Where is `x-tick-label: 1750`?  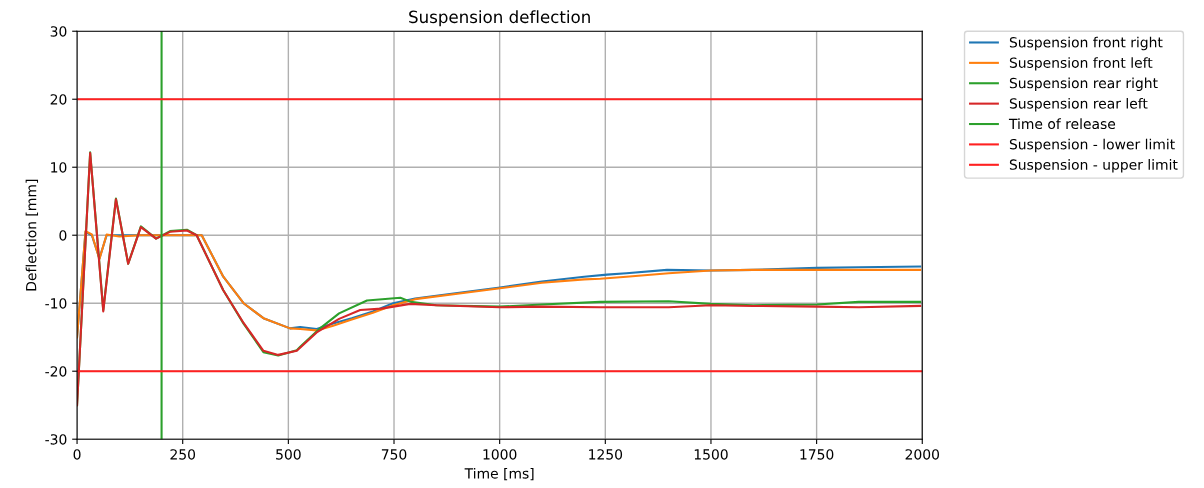
x-tick-label: 1750 is located at coordinates (817, 454).